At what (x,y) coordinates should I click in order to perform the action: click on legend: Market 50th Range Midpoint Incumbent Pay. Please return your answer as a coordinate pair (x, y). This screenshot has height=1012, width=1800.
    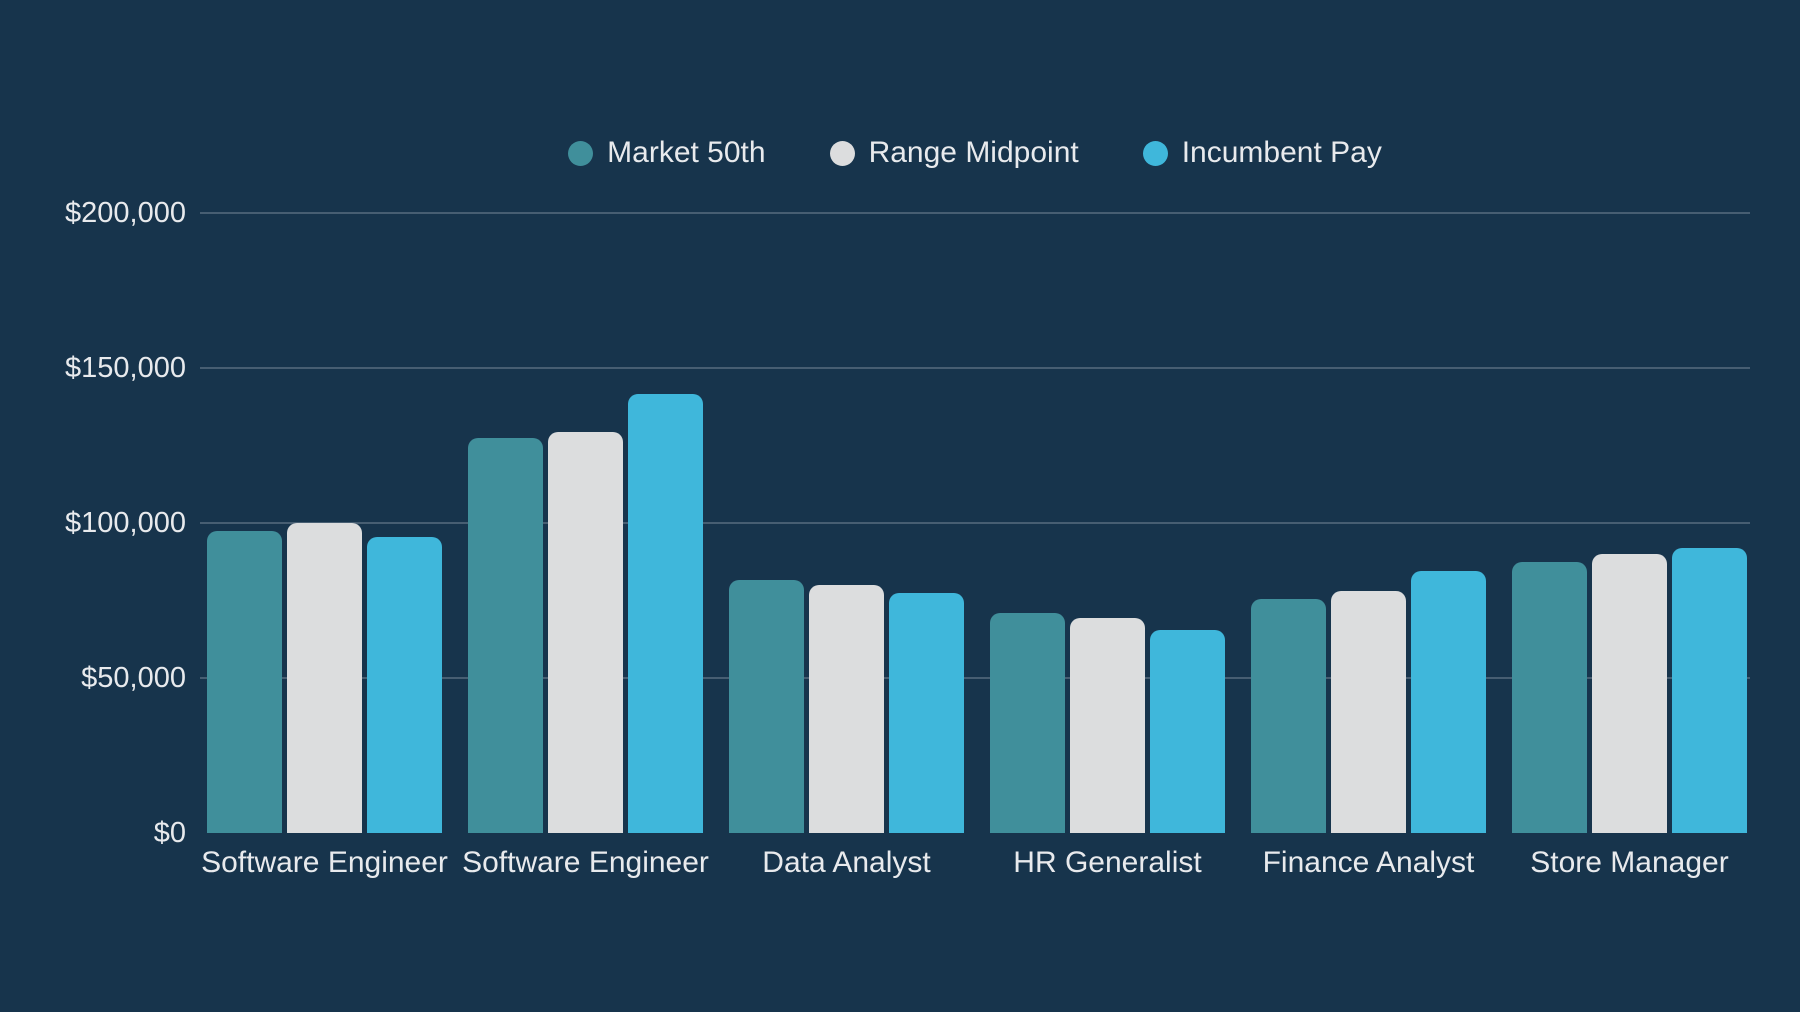
    Looking at the image, I should click on (975, 153).